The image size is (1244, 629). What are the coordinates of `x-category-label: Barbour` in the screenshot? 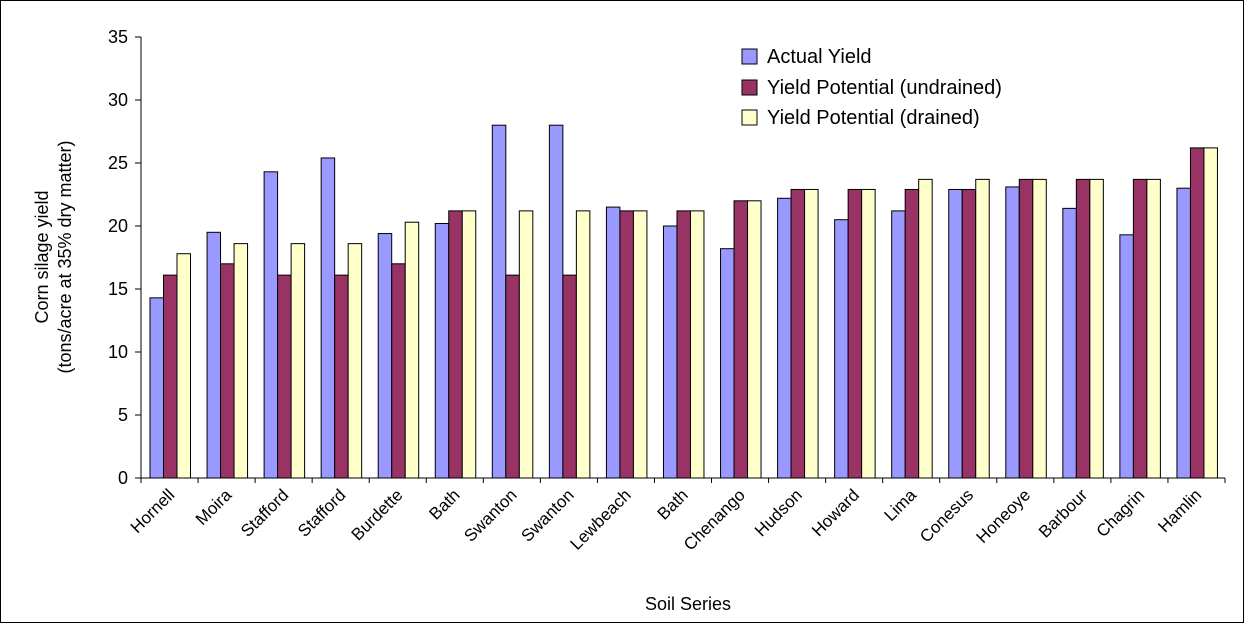 It's located at (1063, 513).